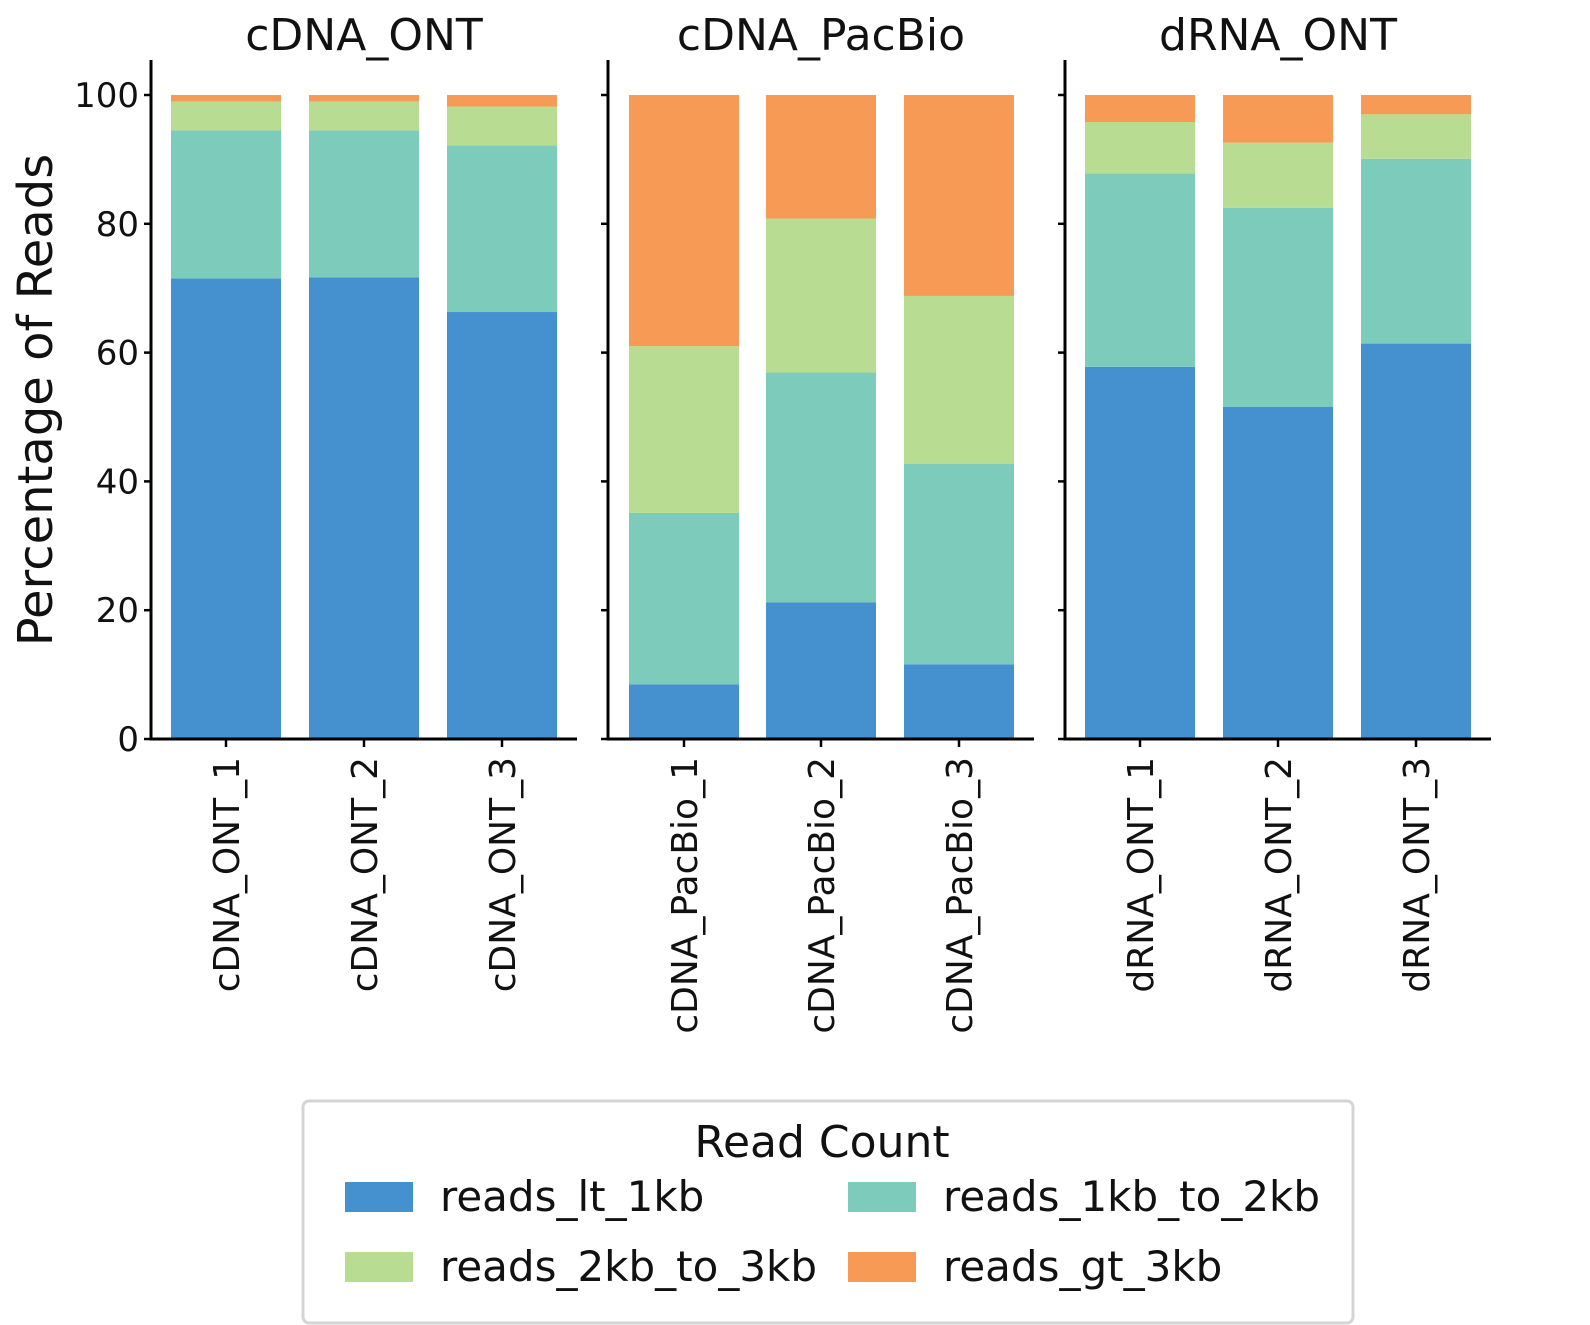  What do you see at coordinates (821, 670) in the screenshot?
I see `bar-cDNA_PacBio_2-reads_lt_1kb` at bounding box center [821, 670].